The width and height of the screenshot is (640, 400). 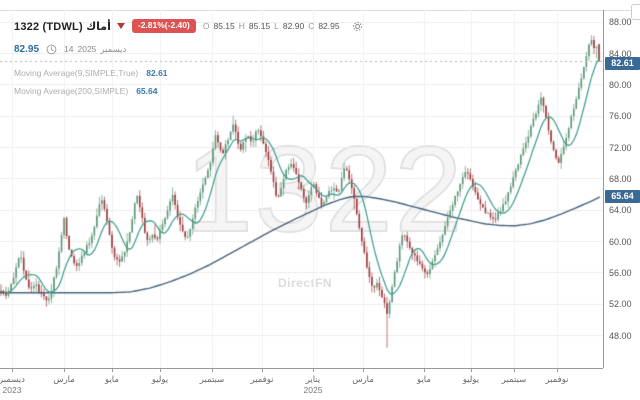 I want to click on price-axis-label: 80.00, so click(x=620, y=84).